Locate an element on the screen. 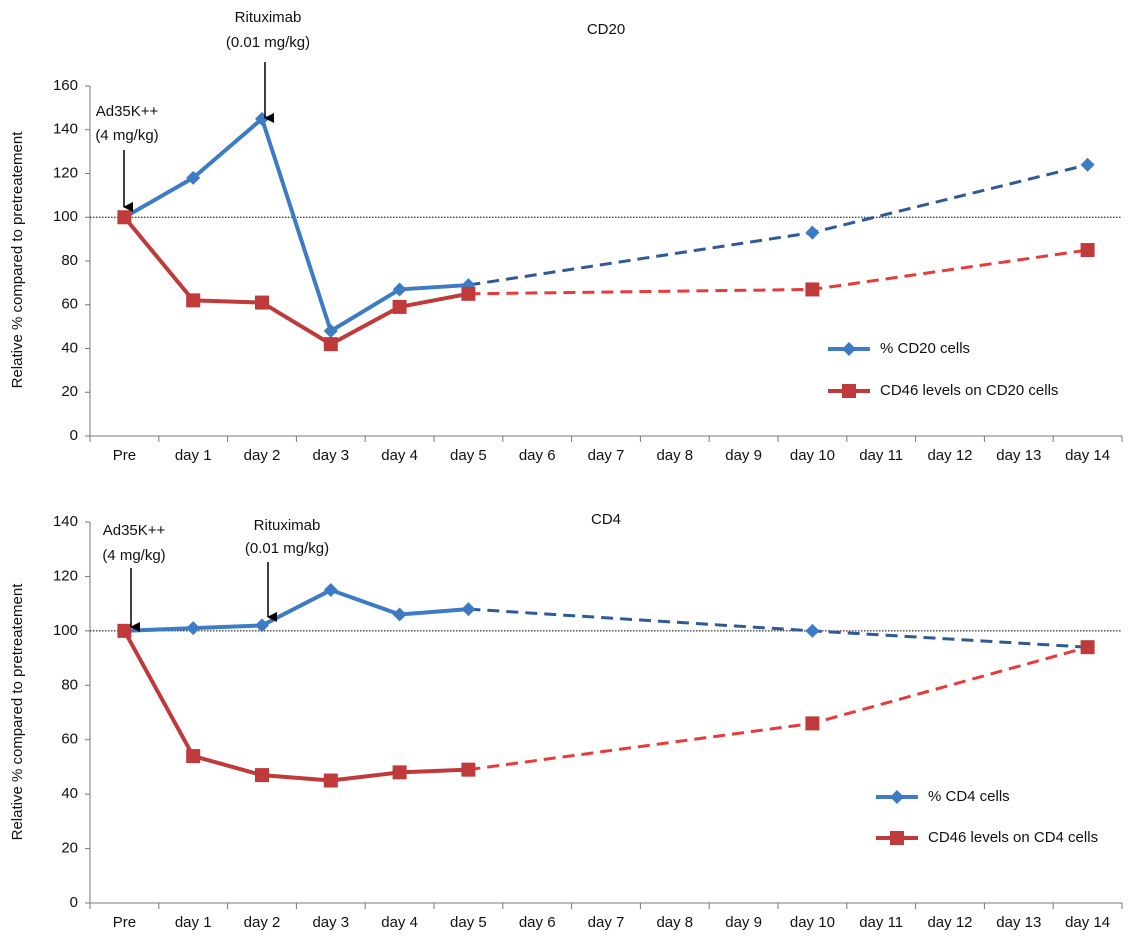 The width and height of the screenshot is (1143, 940). y-tick-label: 100 is located at coordinates (65, 630).